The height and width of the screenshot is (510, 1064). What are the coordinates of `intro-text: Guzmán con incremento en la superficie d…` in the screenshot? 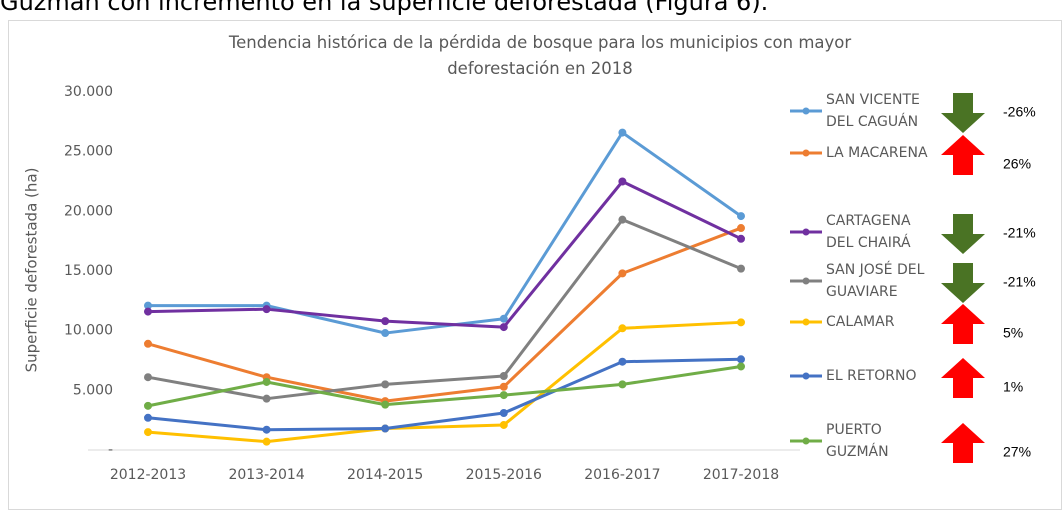 It's located at (384, 8).